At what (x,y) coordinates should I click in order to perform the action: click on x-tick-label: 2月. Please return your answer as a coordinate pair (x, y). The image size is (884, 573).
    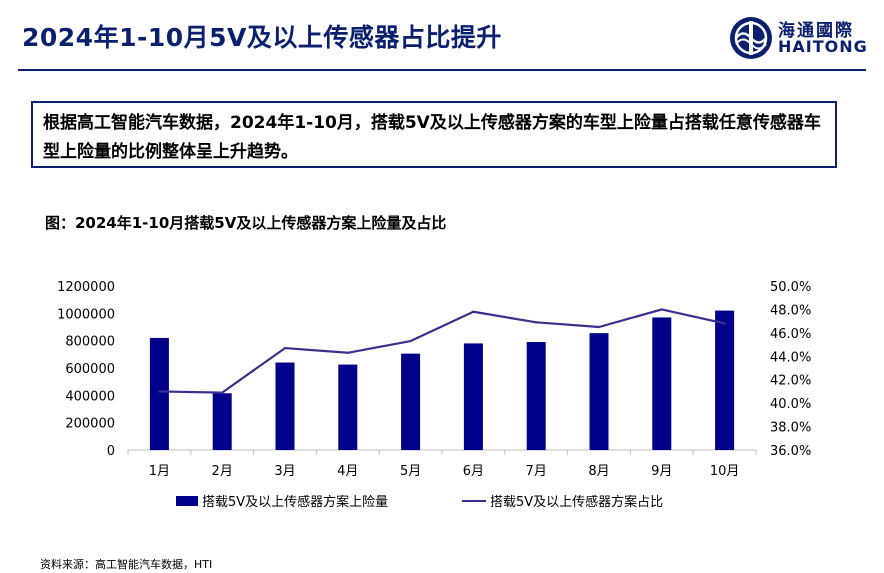
    Looking at the image, I should click on (222, 471).